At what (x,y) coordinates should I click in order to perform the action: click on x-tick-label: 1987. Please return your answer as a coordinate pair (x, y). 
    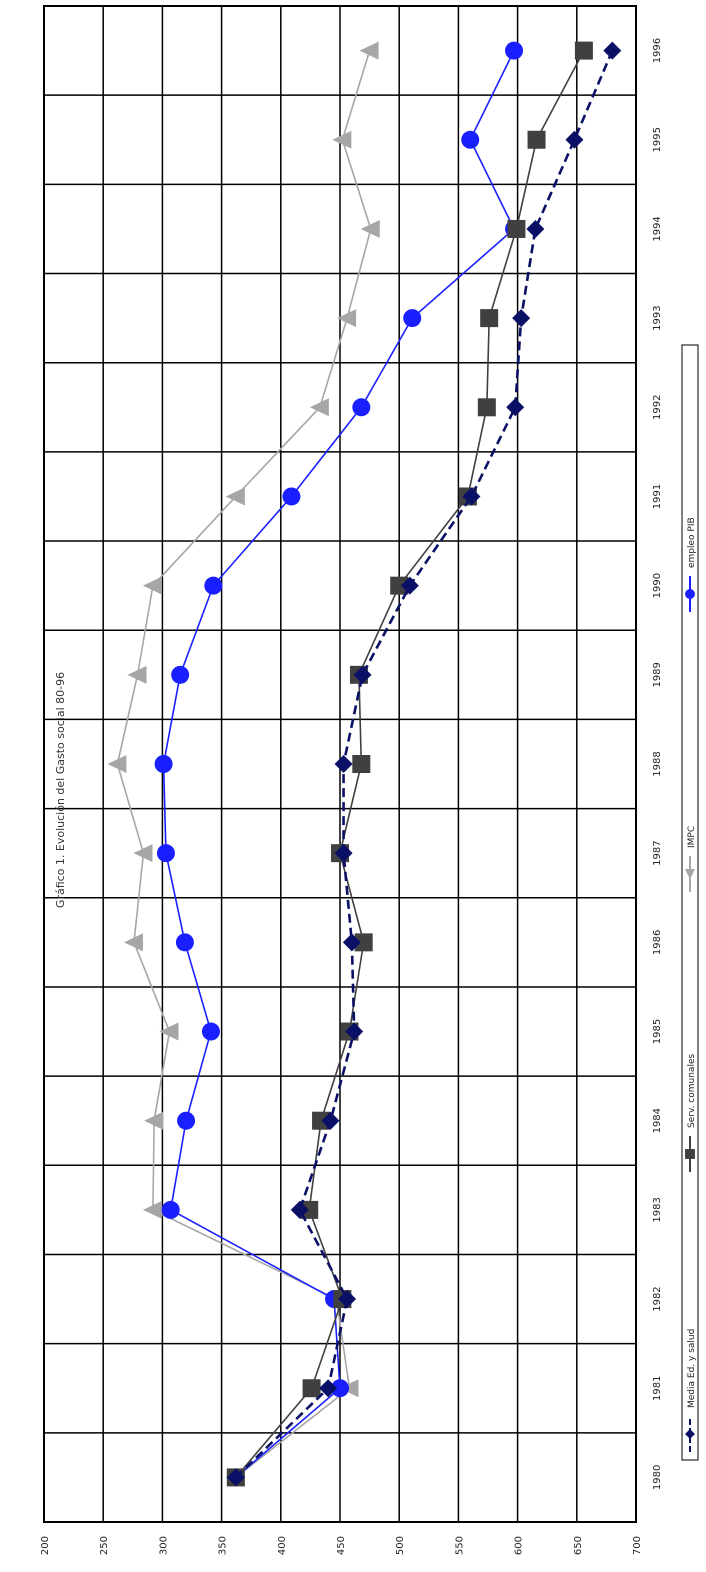
    Looking at the image, I should click on (657, 852).